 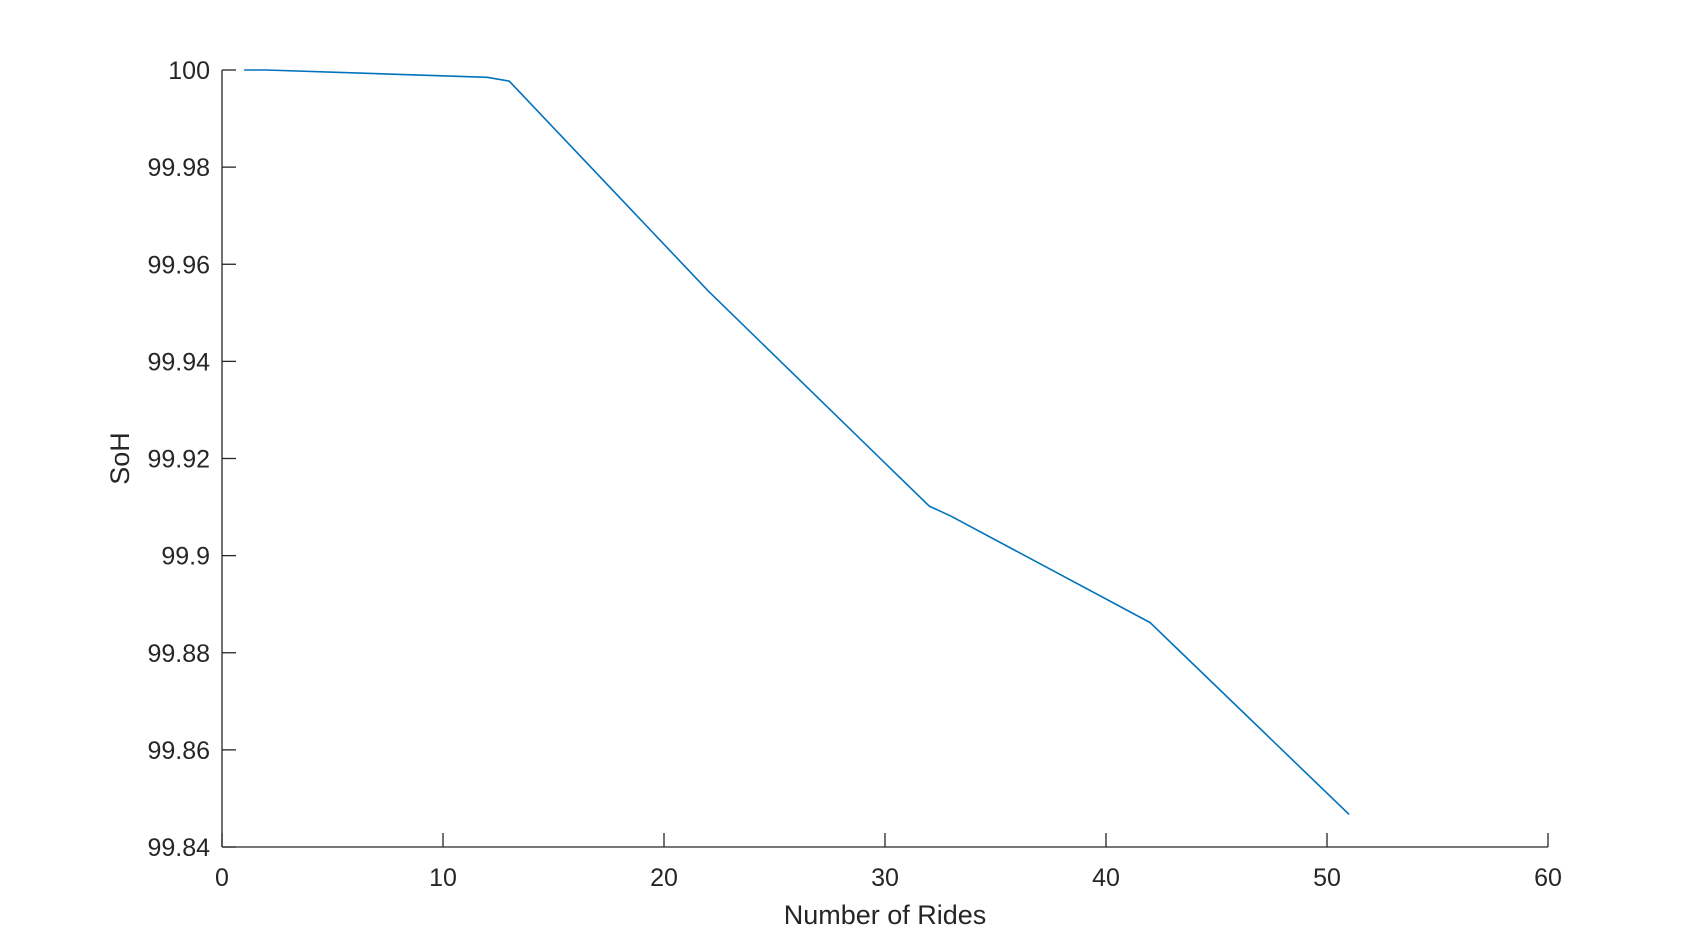 I want to click on y-axis-label: SoH, so click(x=120, y=458).